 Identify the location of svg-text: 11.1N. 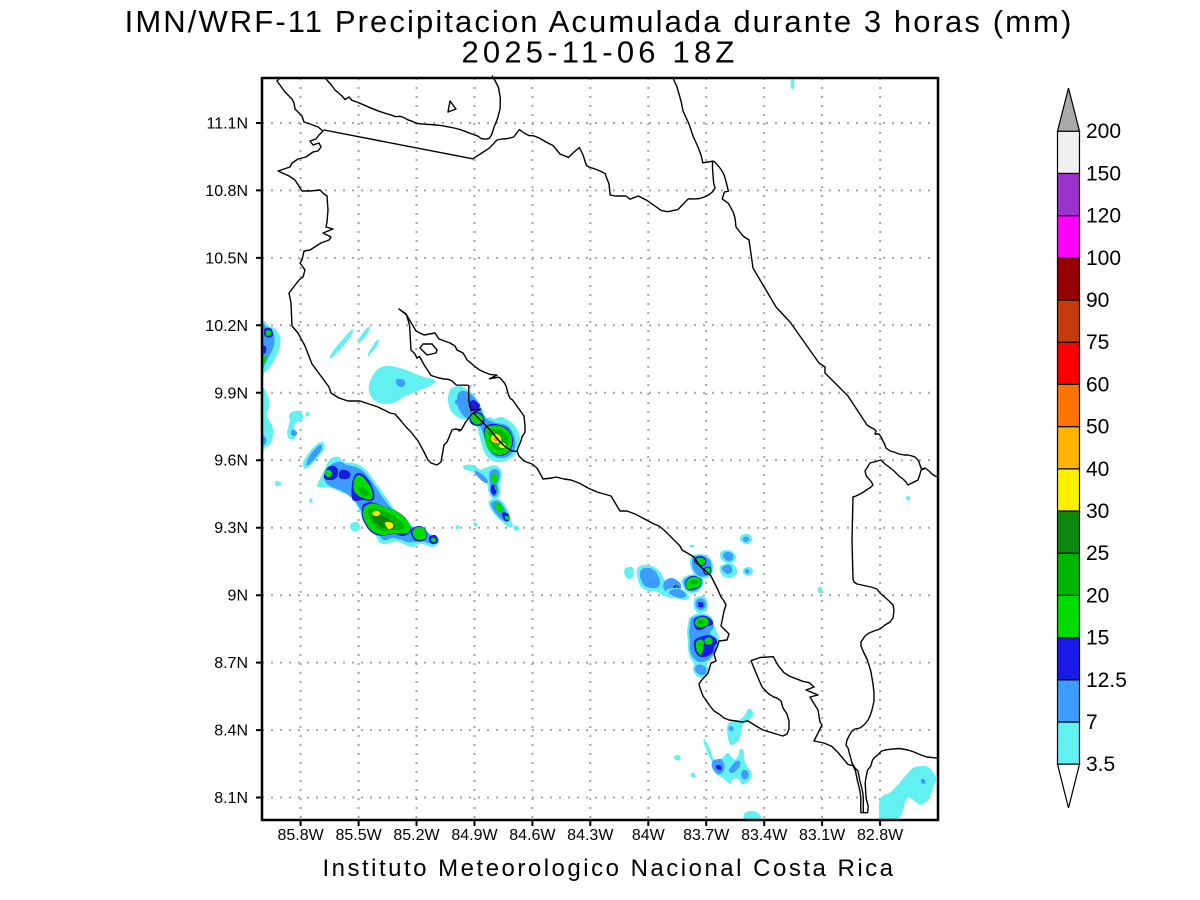
(227, 124).